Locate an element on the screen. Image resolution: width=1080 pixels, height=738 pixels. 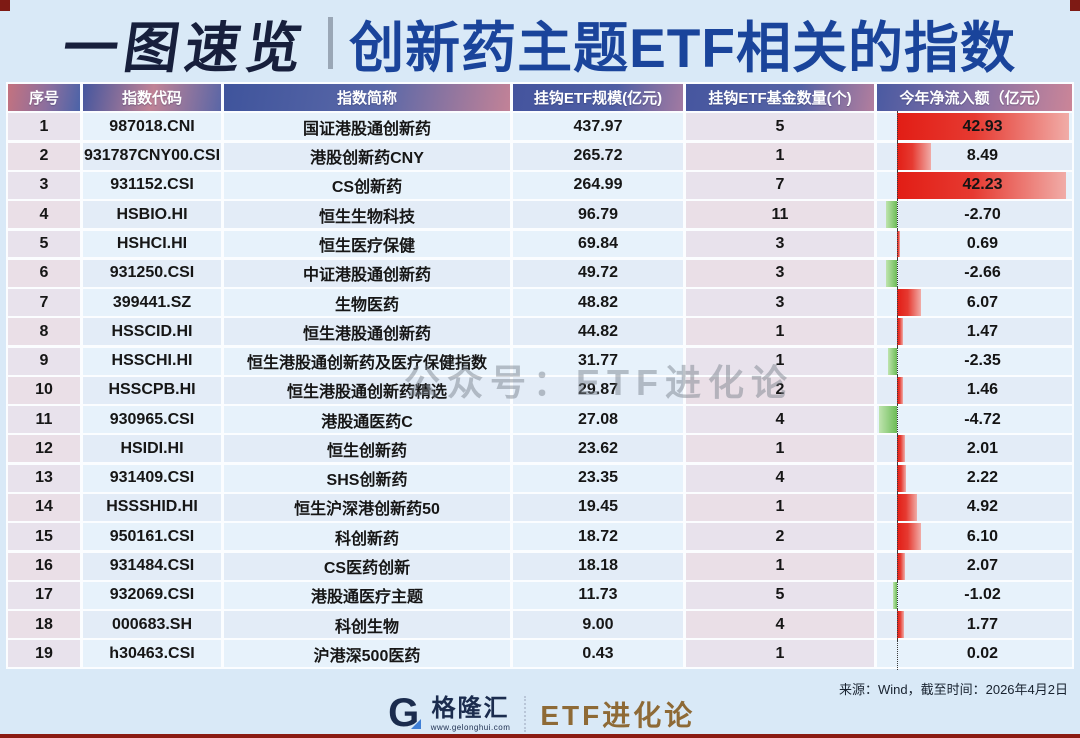
etf-aum: 96.79 is located at coordinates (598, 215).